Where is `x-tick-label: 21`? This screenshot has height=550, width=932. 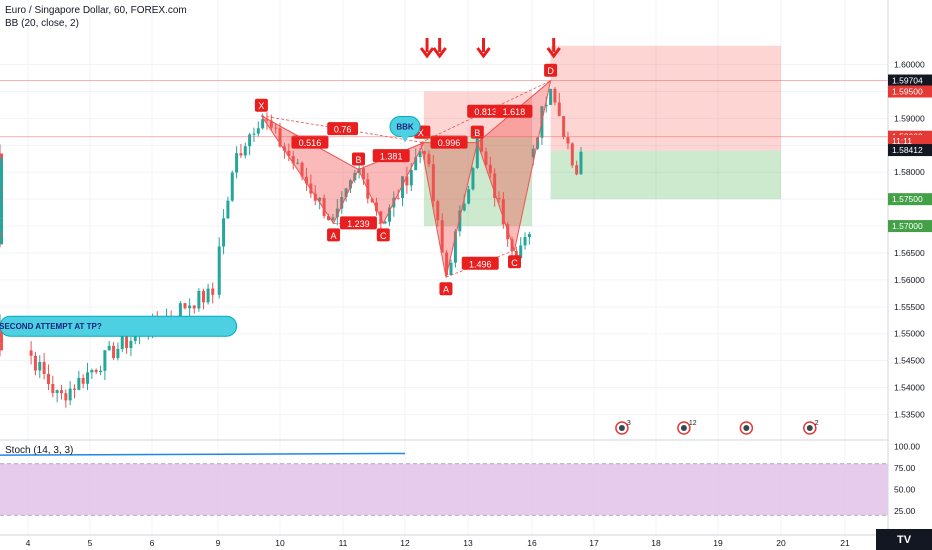
x-tick-label: 21 is located at coordinates (845, 543).